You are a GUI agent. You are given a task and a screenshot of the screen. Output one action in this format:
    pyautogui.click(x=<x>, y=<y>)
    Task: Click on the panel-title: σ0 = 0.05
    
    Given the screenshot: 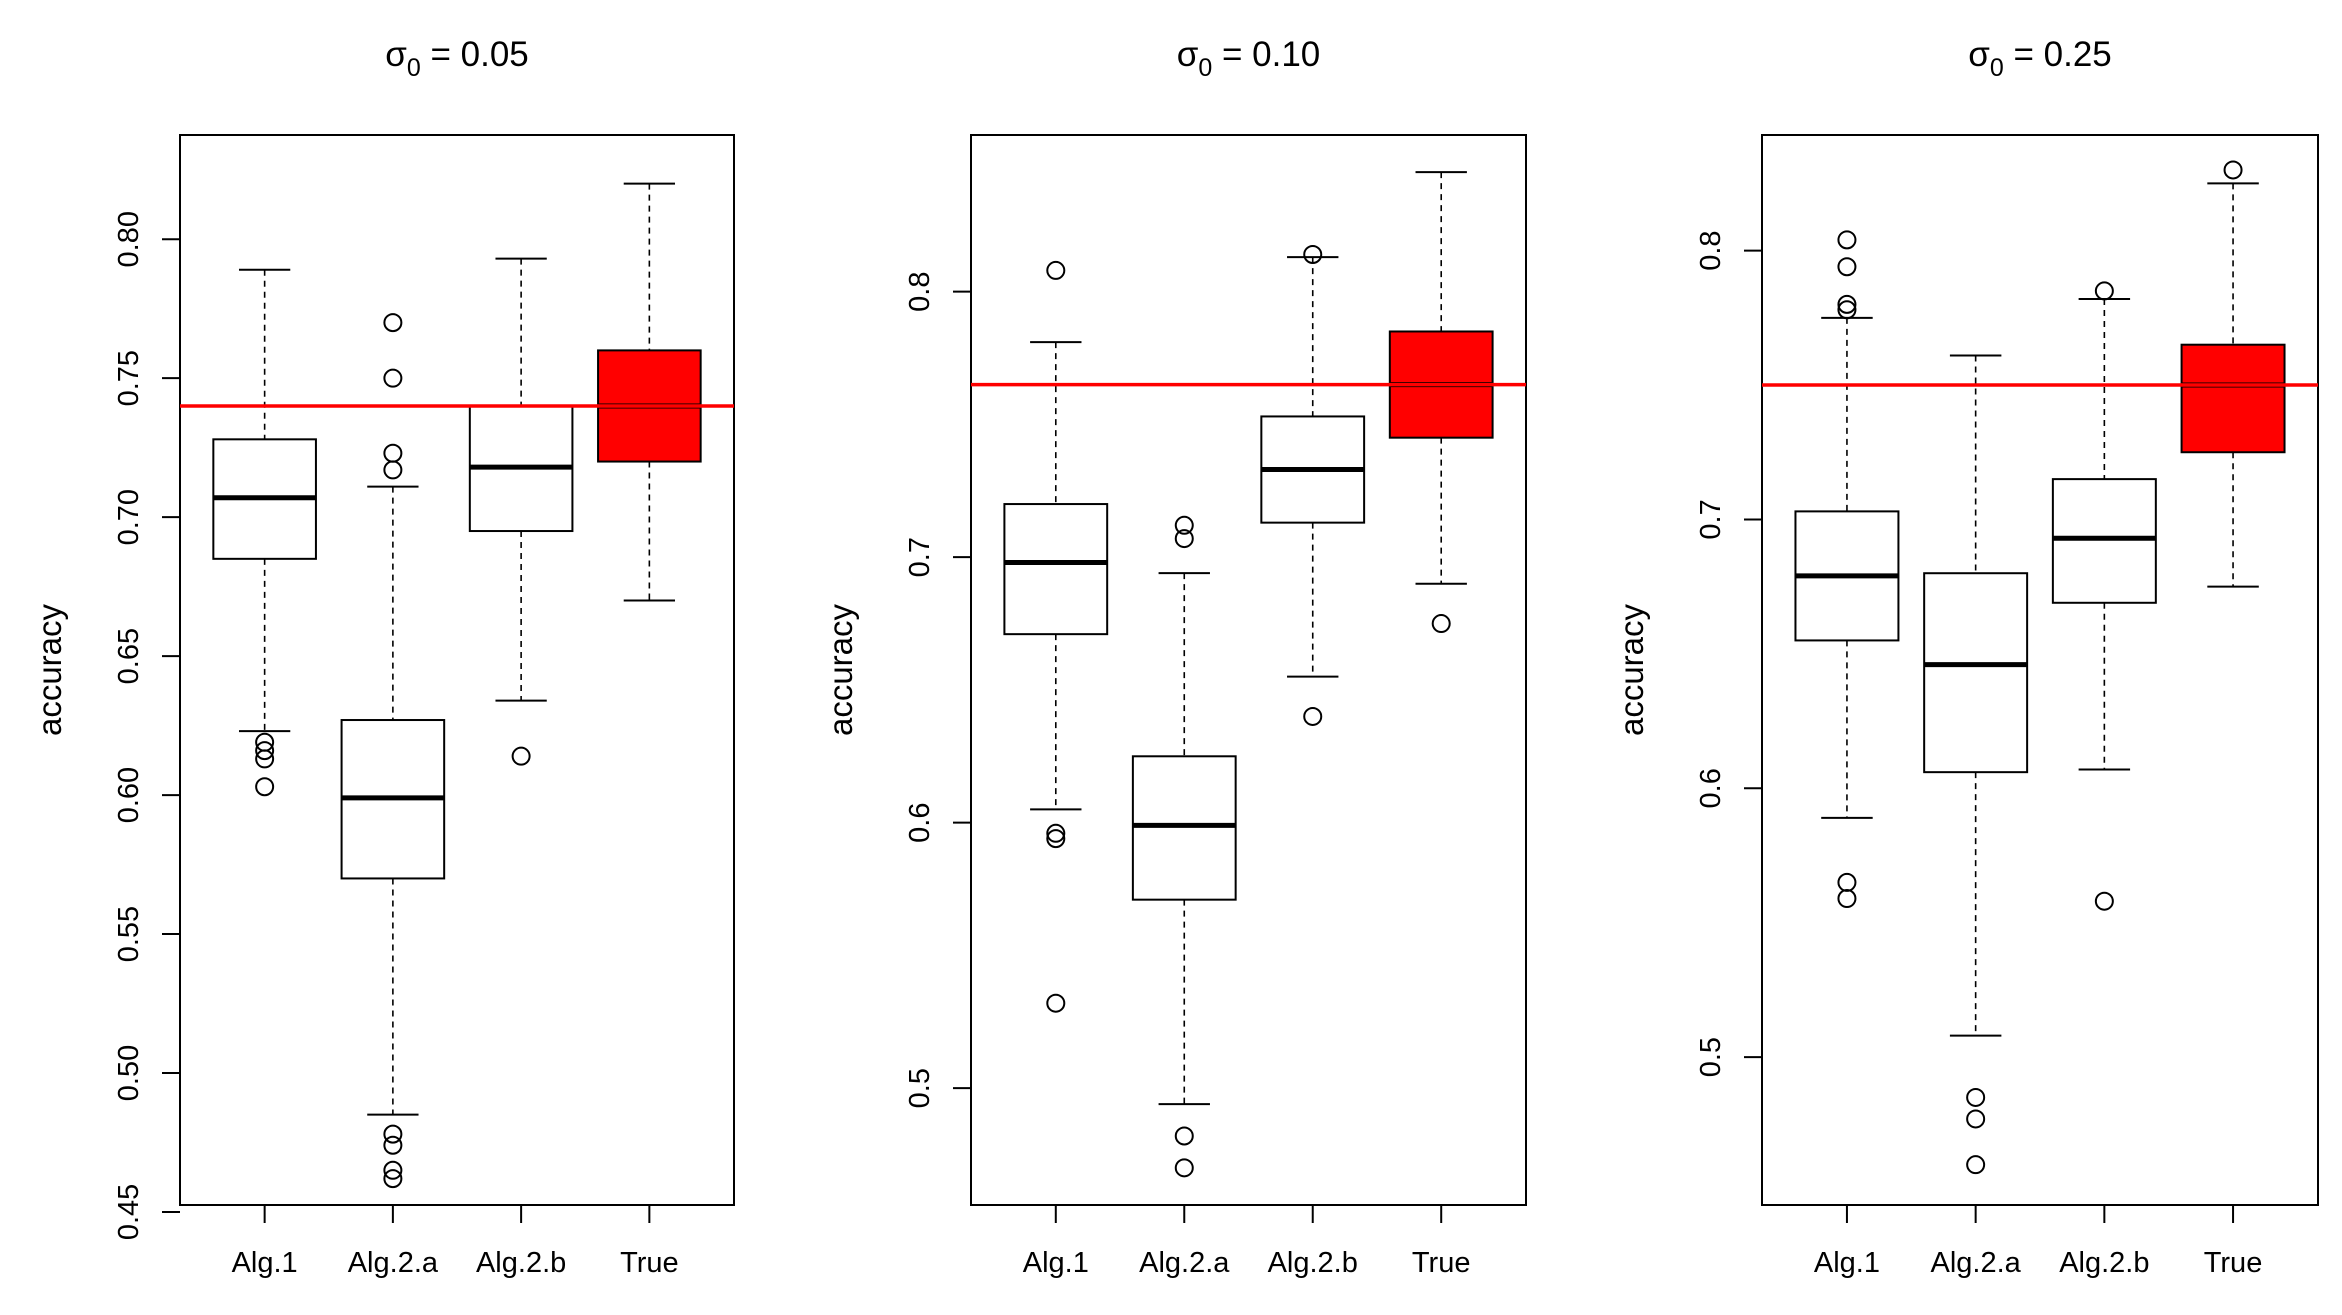 What is the action you would take?
    pyautogui.click(x=457, y=58)
    